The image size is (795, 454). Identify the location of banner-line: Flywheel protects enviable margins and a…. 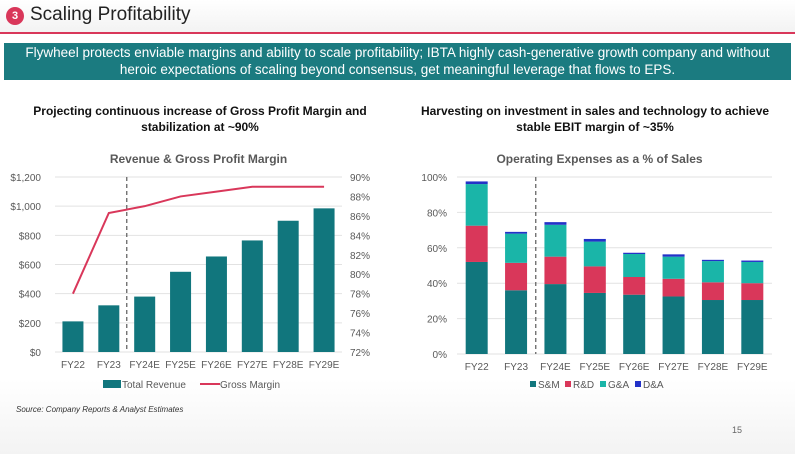
(397, 52).